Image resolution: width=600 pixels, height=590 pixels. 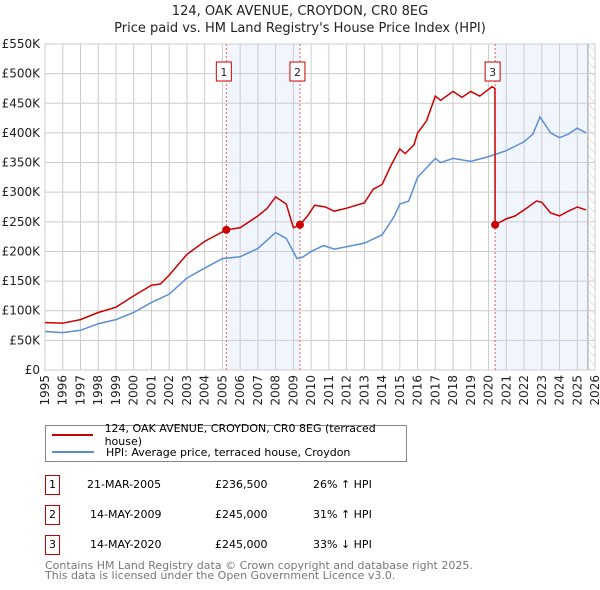 What do you see at coordinates (22, 251) in the screenshot?
I see `y-tick-label: £200K` at bounding box center [22, 251].